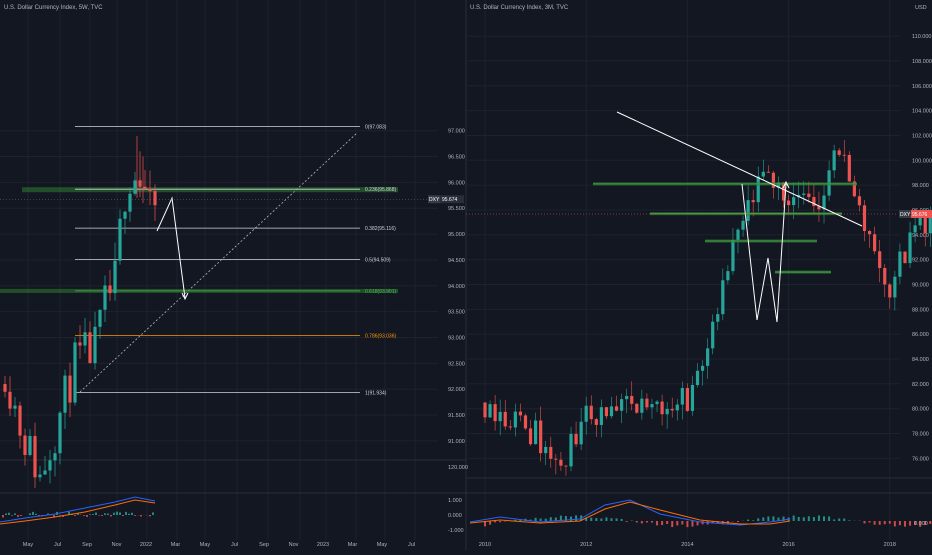 The image size is (932, 555). What do you see at coordinates (920, 215) in the screenshot?
I see `price-badge-value: 95.676` at bounding box center [920, 215].